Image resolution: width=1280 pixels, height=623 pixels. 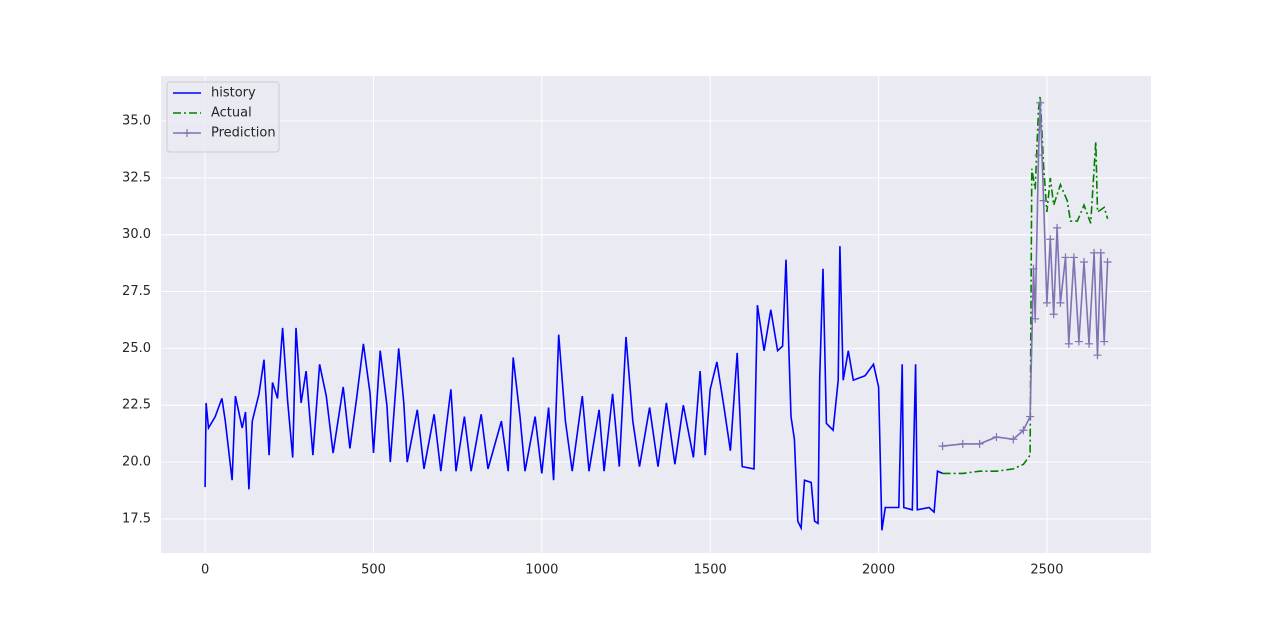 What do you see at coordinates (136, 291) in the screenshot?
I see `y-tick-label: 27.5` at bounding box center [136, 291].